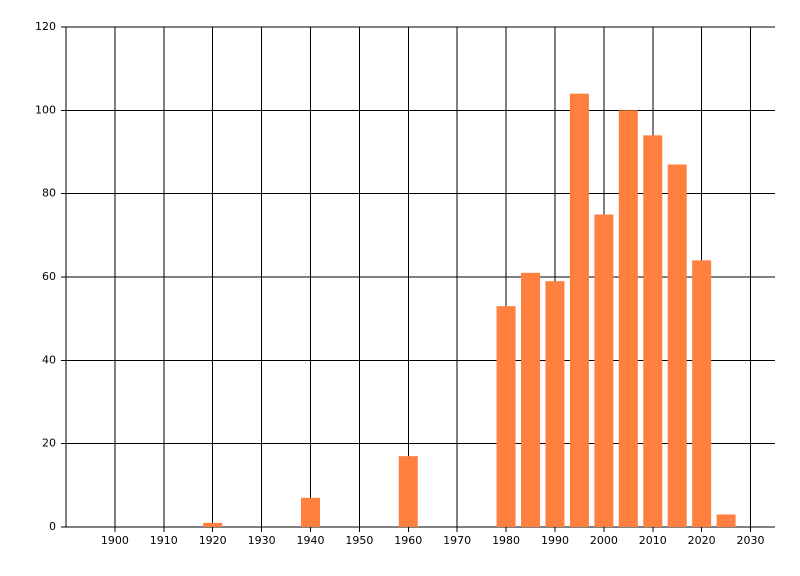 The image size is (800, 576). I want to click on x-tick-label: 1900, so click(115, 540).